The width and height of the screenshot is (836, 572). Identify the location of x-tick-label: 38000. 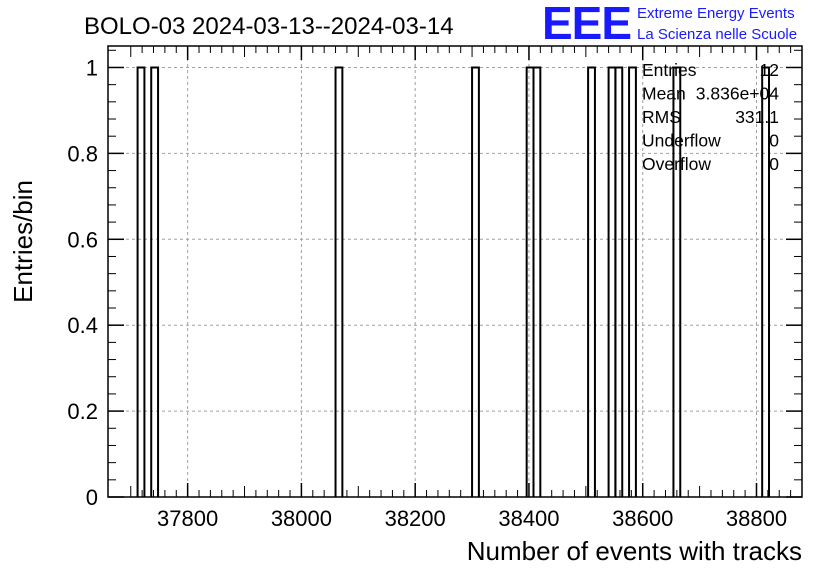
(301, 518).